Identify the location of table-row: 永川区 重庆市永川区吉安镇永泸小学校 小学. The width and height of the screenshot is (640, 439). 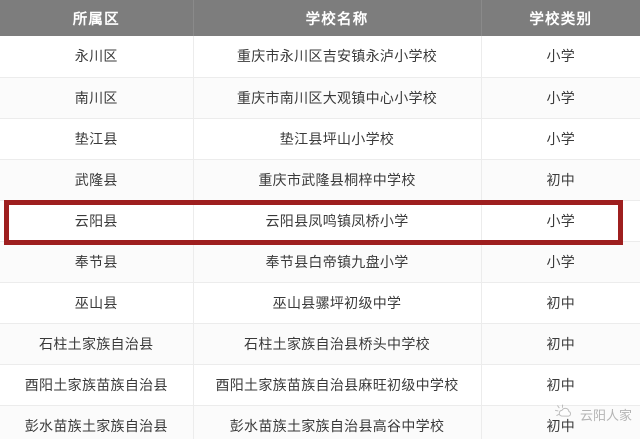
(320, 57).